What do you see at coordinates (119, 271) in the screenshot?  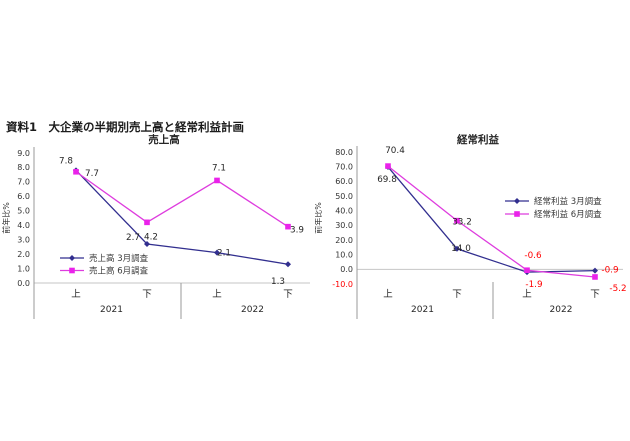 I see `legend-label: 売上高 6月調査` at bounding box center [119, 271].